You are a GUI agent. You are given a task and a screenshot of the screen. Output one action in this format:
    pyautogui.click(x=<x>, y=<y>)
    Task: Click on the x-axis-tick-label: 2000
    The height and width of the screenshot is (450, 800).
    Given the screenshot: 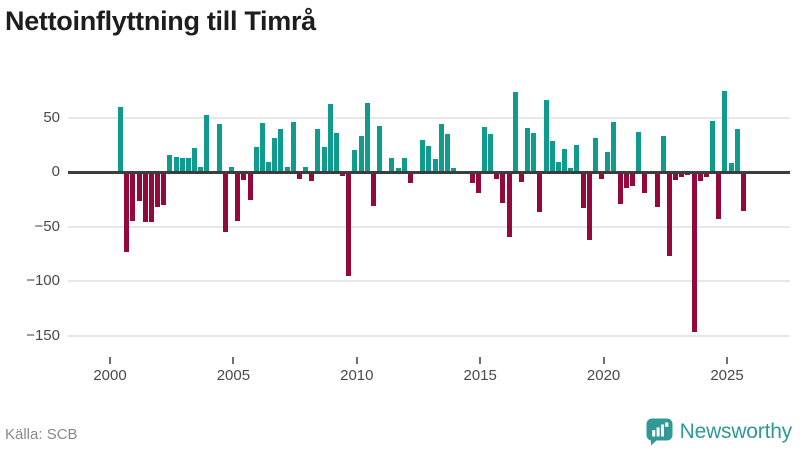 What is the action you would take?
    pyautogui.click(x=110, y=375)
    